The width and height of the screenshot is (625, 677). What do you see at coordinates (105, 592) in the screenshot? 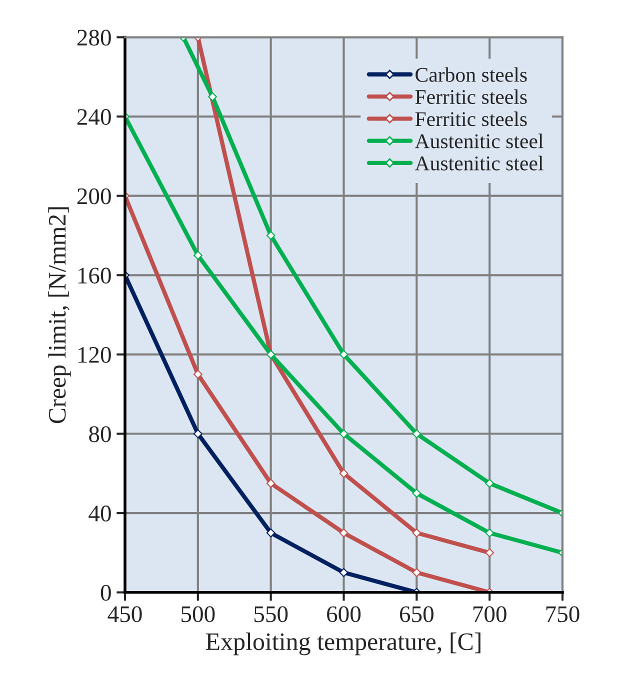
I see `y-tick-label: 0` at bounding box center [105, 592].